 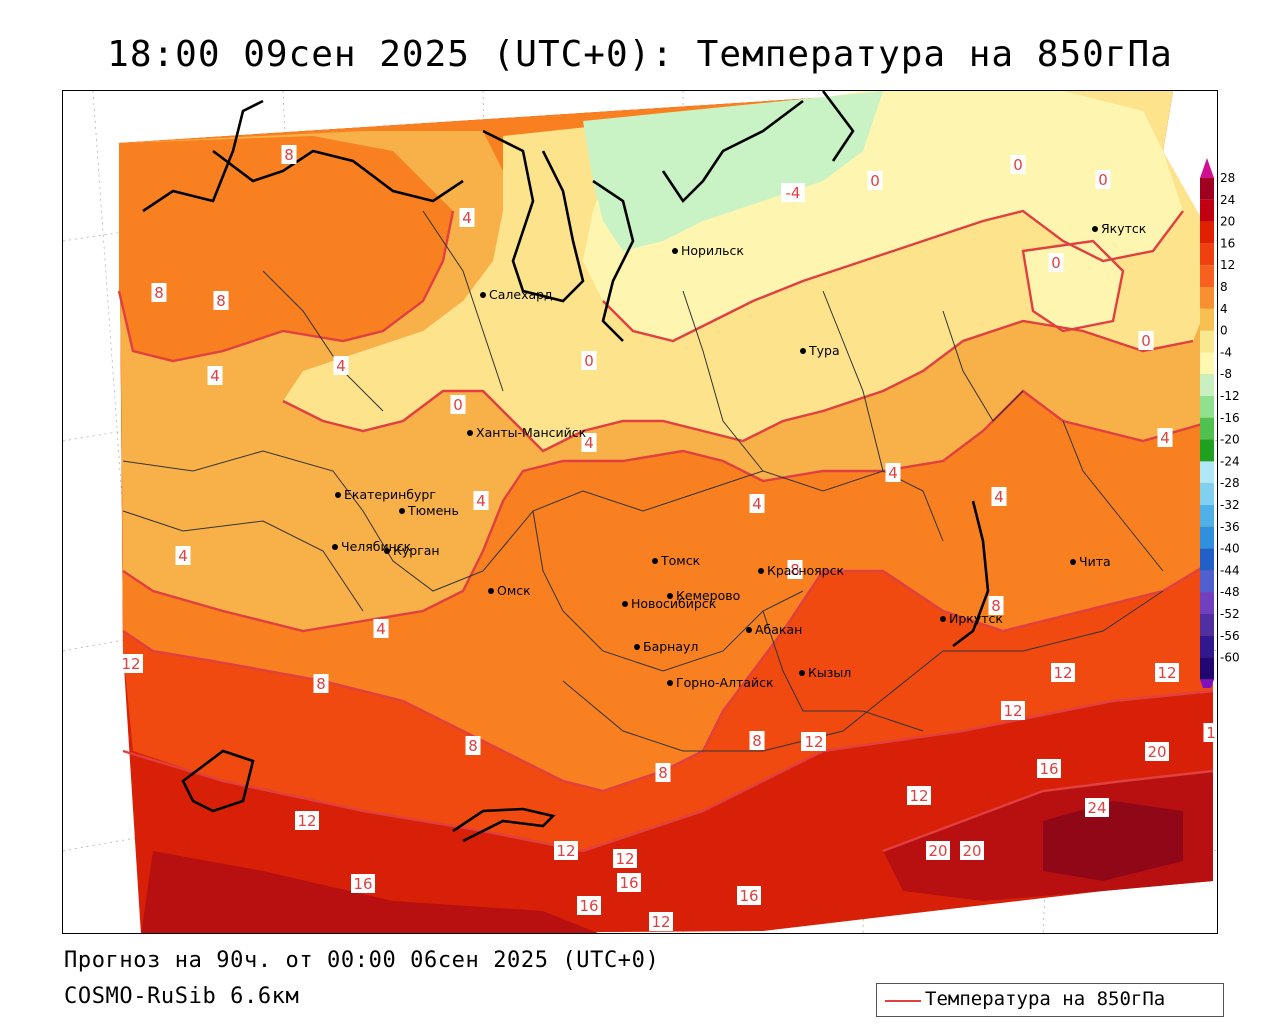 What do you see at coordinates (778, 629) in the screenshot?
I see `city-label: Абакан` at bounding box center [778, 629].